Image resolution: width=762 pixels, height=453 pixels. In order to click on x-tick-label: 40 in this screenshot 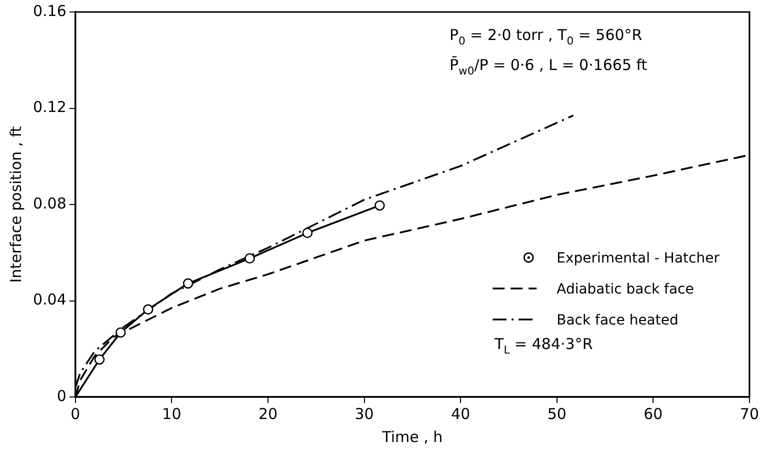, I will do `click(460, 413)`.